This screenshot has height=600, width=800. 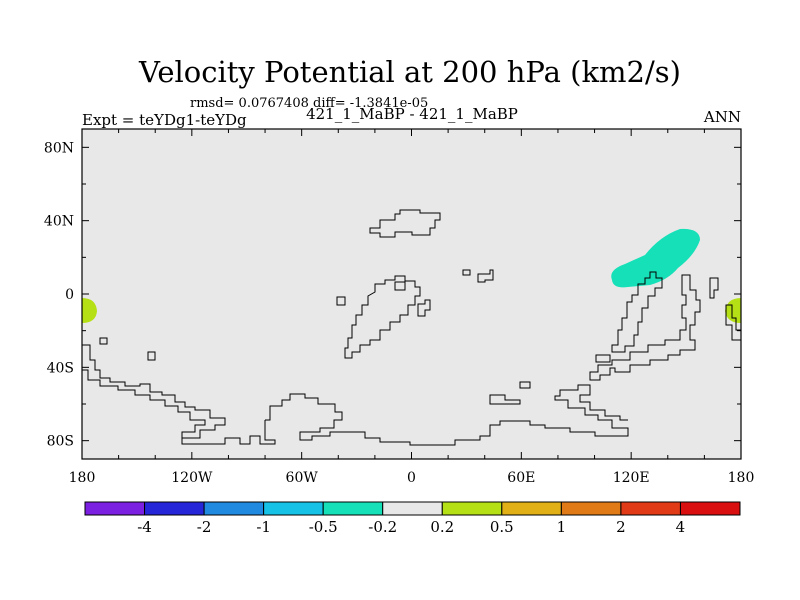 I want to click on x-axis-labels: 180 120W 60W 0 60E 120E 180, so click(x=412, y=478).